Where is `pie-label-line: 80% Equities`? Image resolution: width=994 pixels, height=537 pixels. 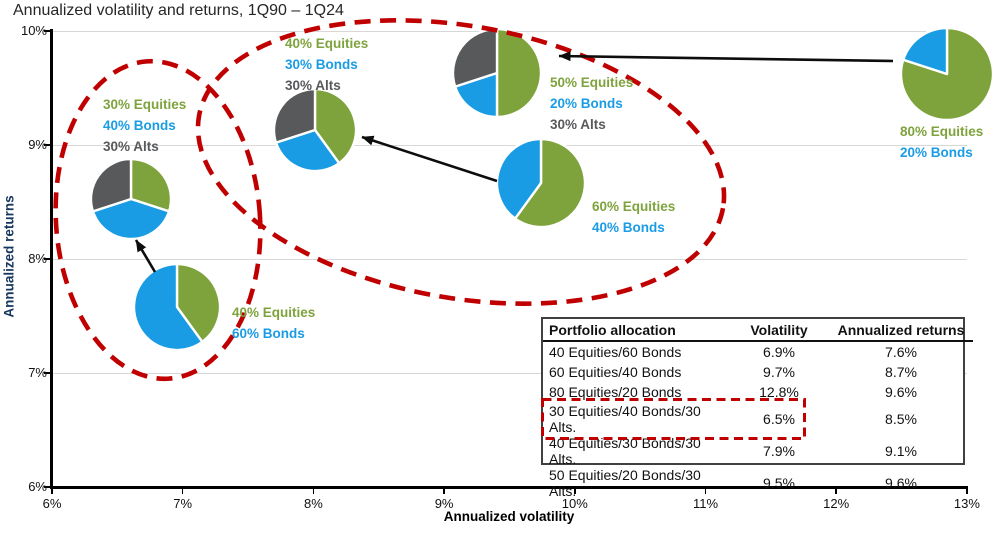
pie-label-line: 80% Equities is located at coordinates (942, 131).